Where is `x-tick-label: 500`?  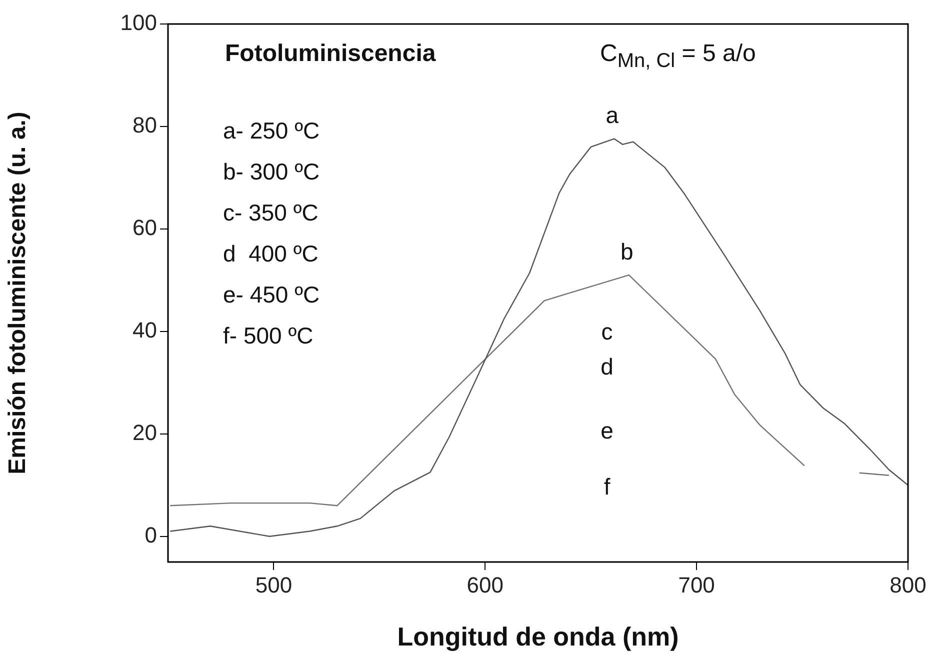
x-tick-label: 500 is located at coordinates (273, 585).